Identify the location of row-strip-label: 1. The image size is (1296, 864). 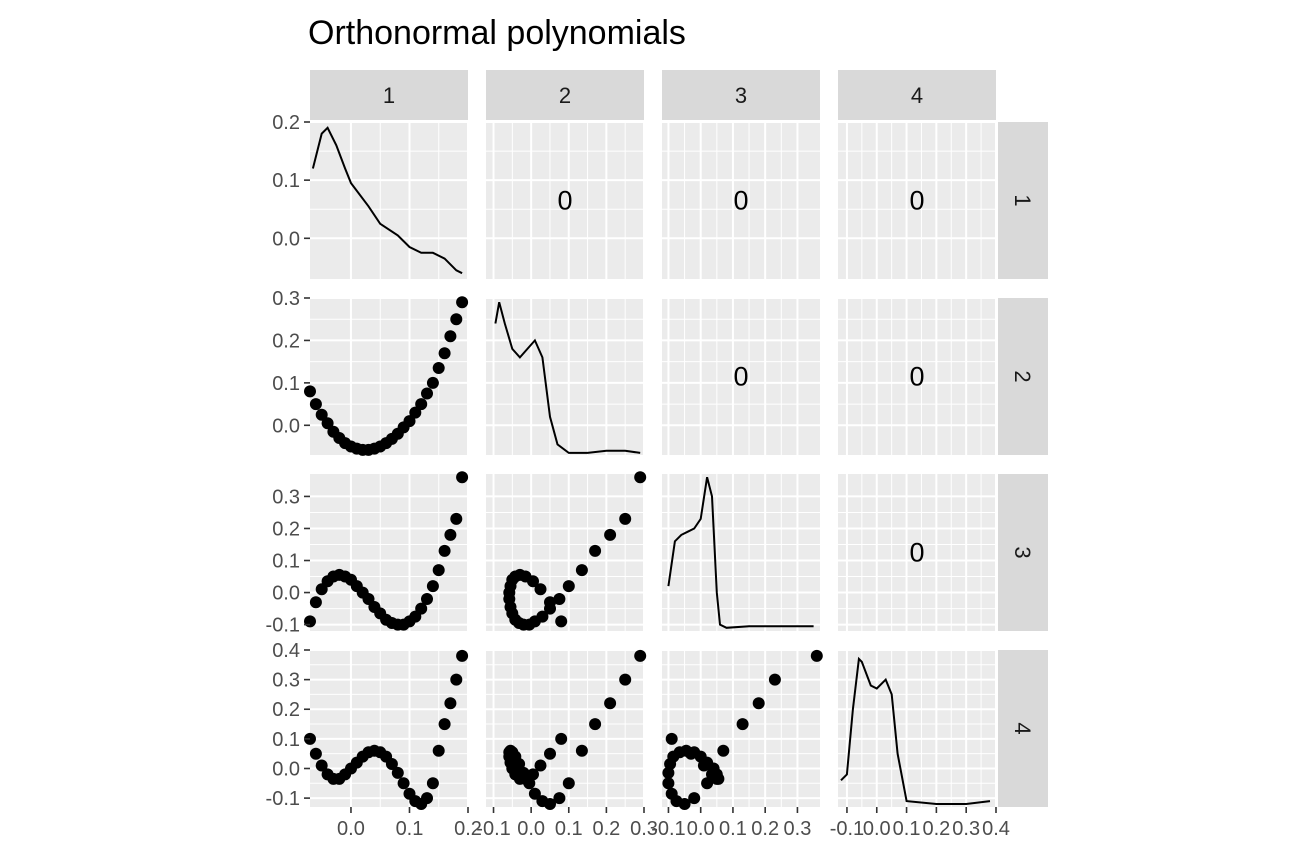
(1022, 200).